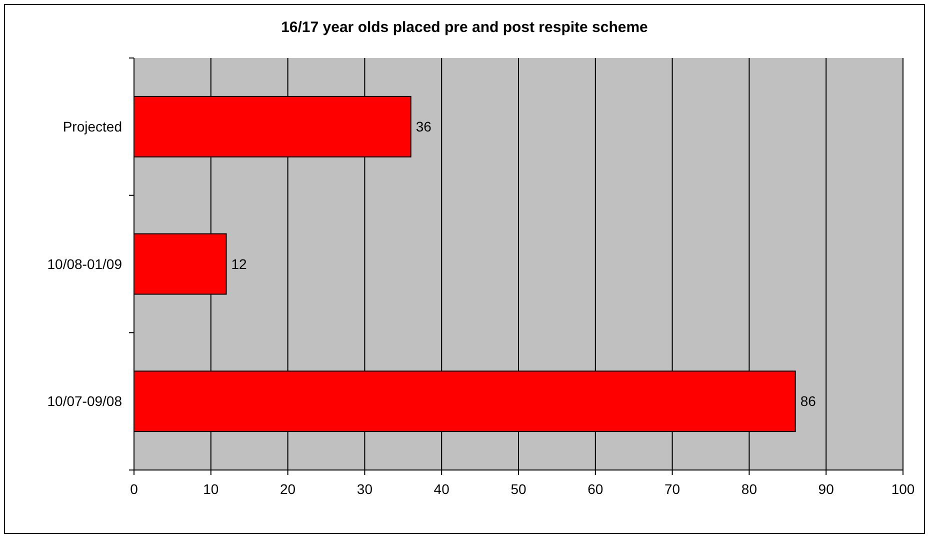  I want to click on data-label: 86, so click(808, 401).